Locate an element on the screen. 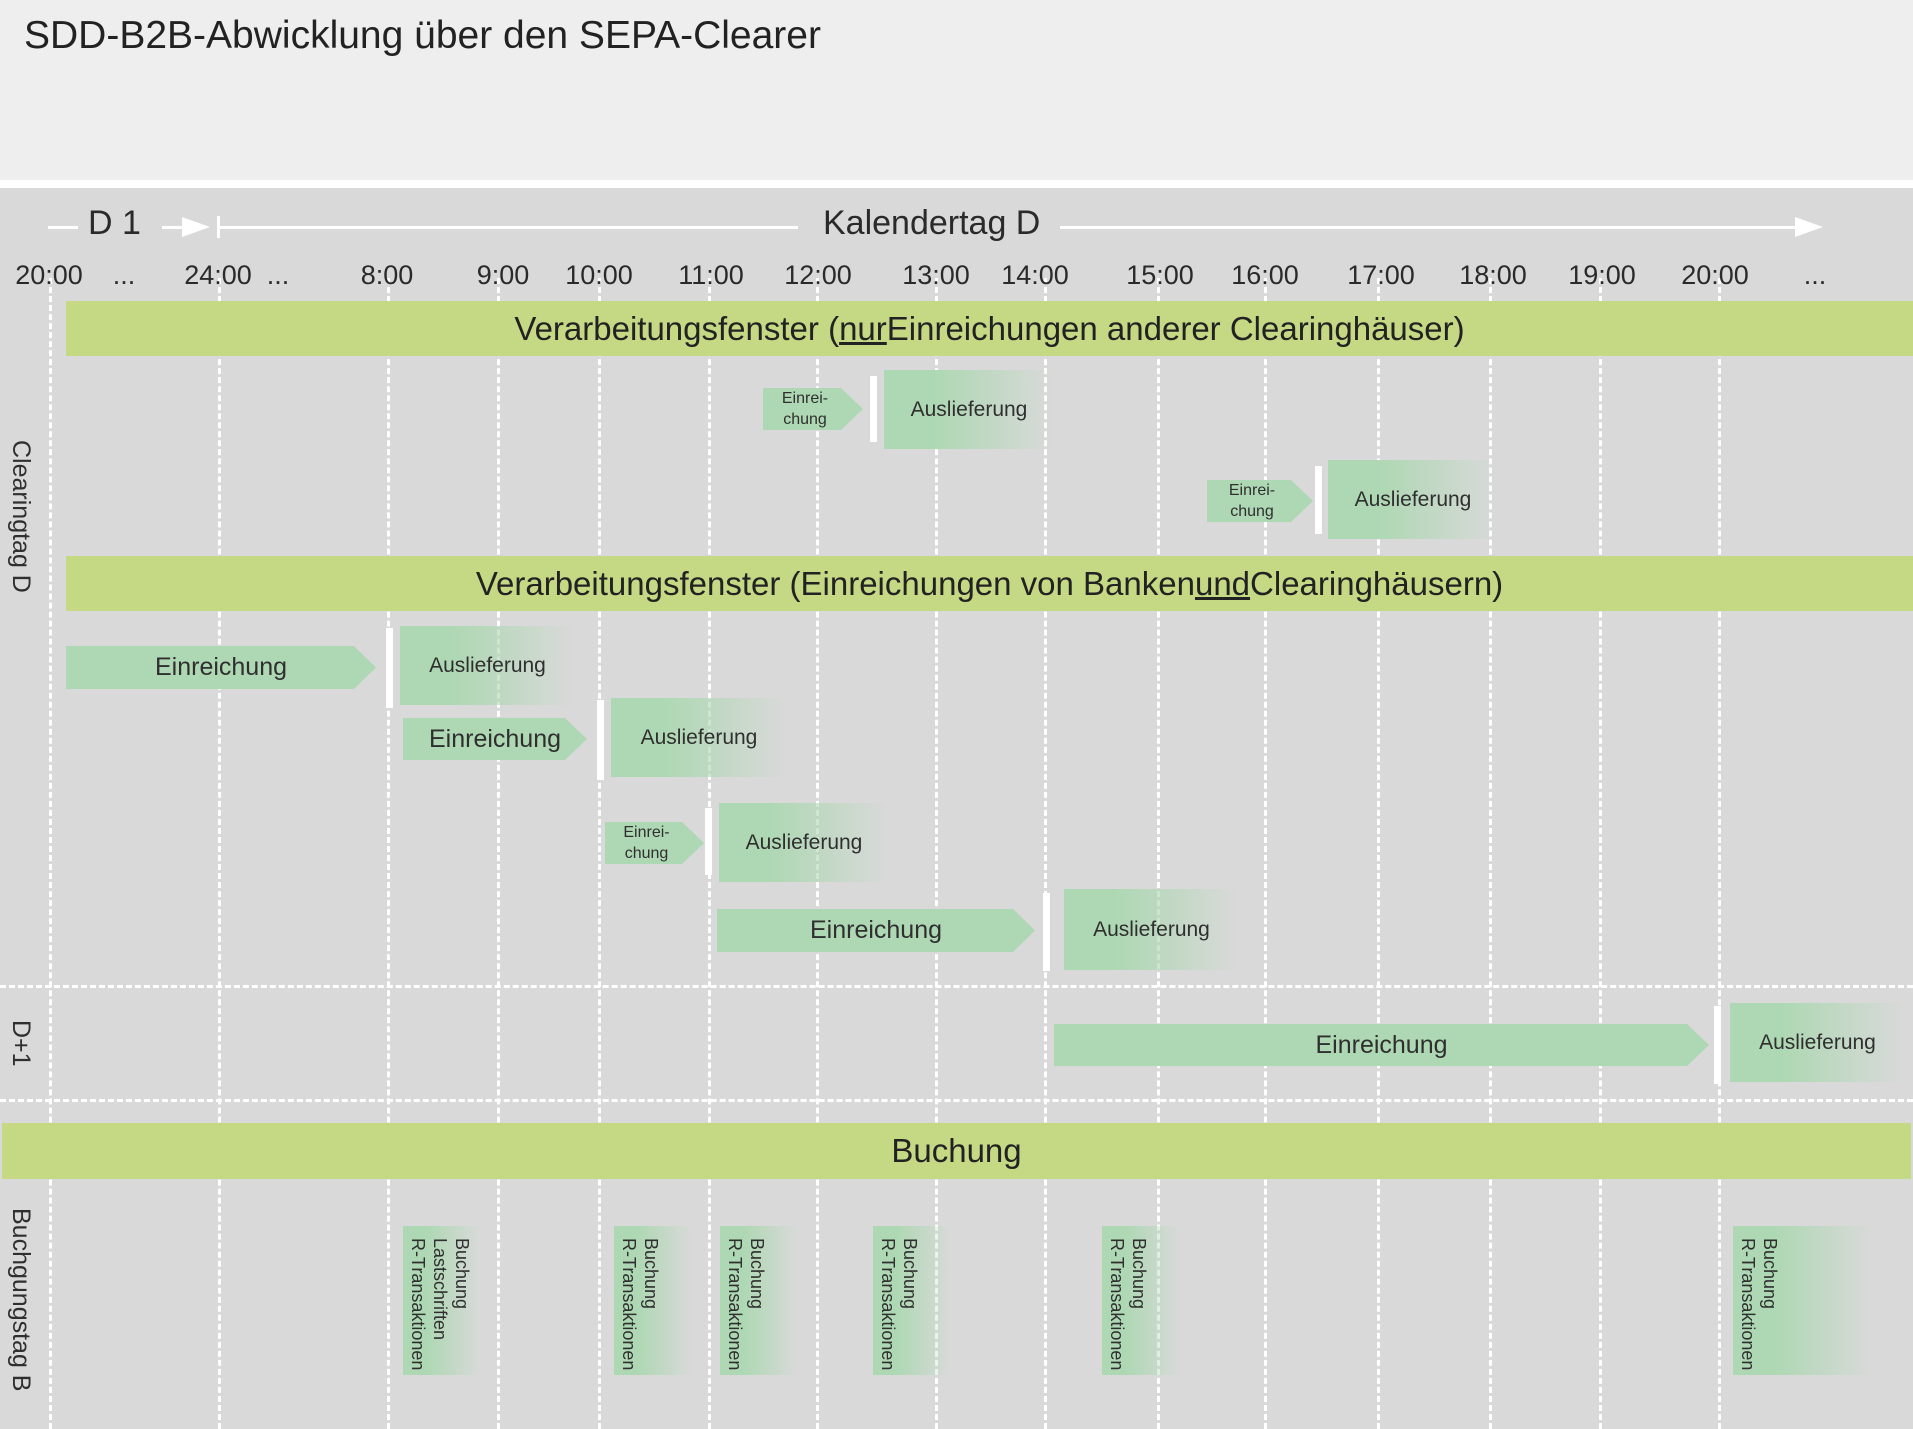 The image size is (1913, 1429). clearing-day-label: Clearingtag D is located at coordinates (21, 516).